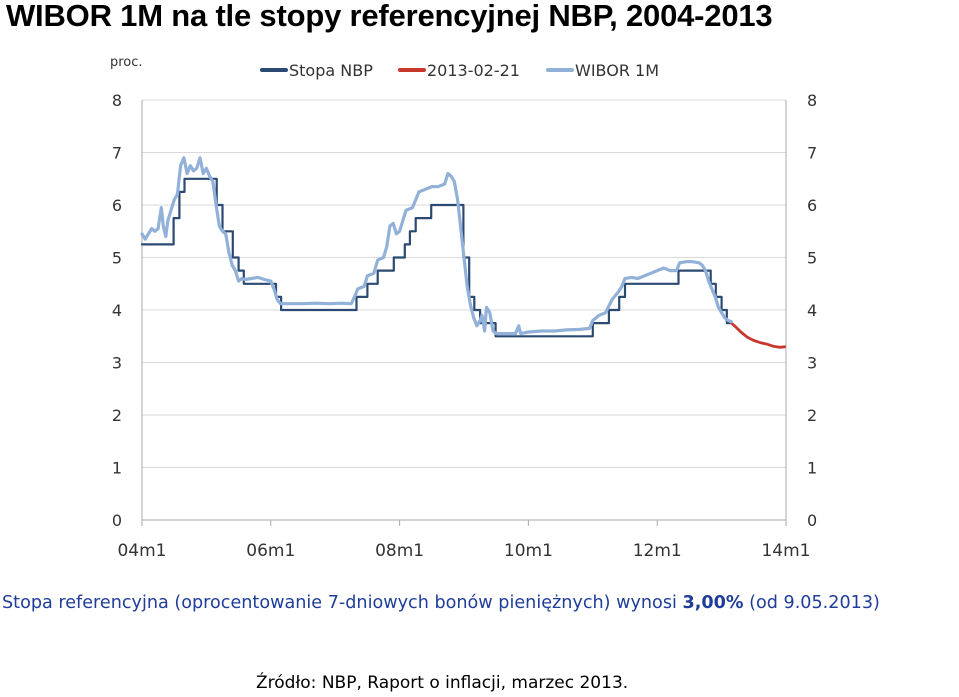  Describe the element at coordinates (528, 551) in the screenshot. I see `x-tick-10m1: 10m1` at that location.